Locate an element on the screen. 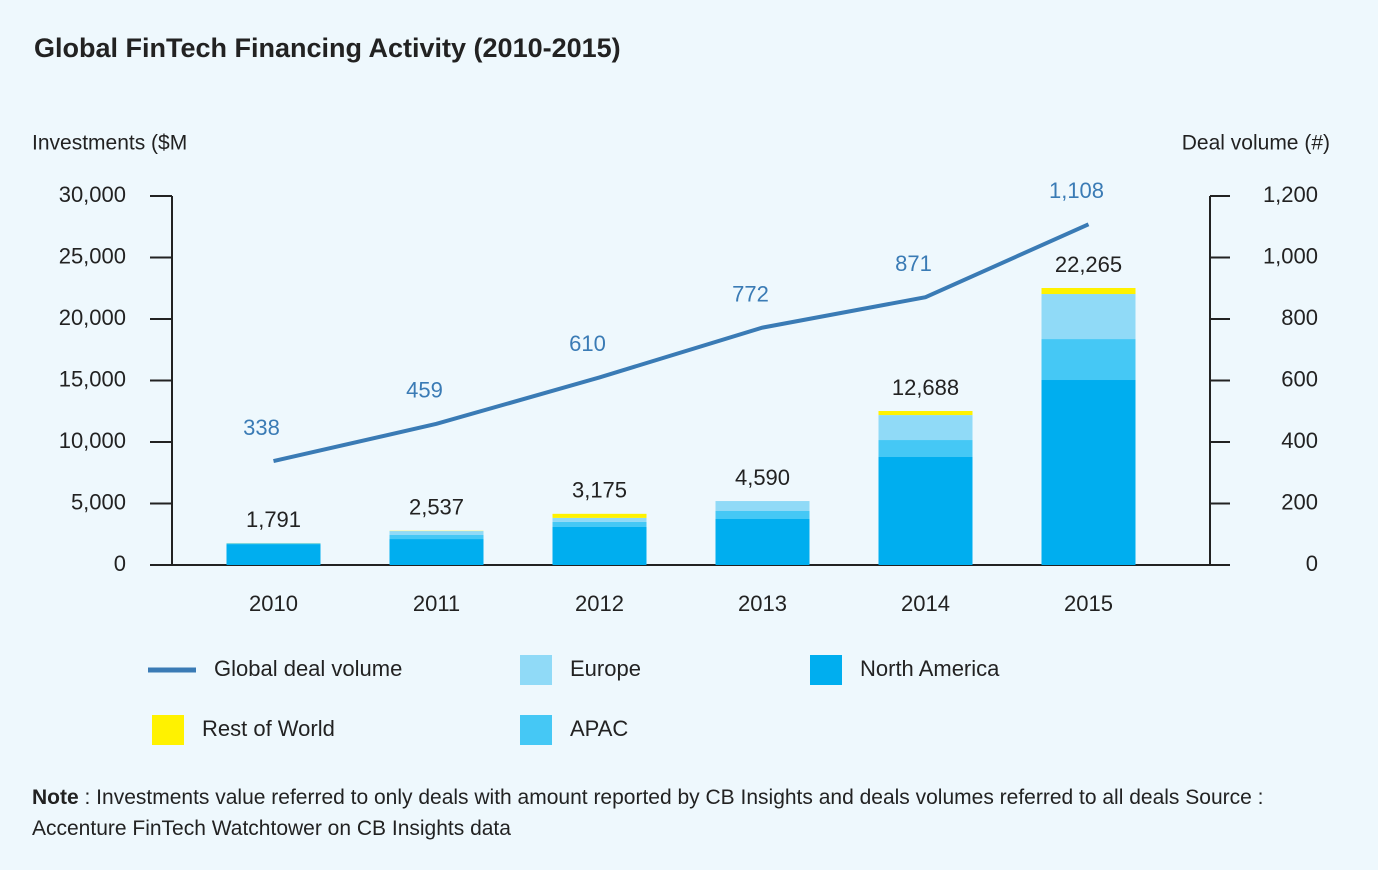 This screenshot has height=870, width=1378. y-tick-label: 20,000 is located at coordinates (92, 317).